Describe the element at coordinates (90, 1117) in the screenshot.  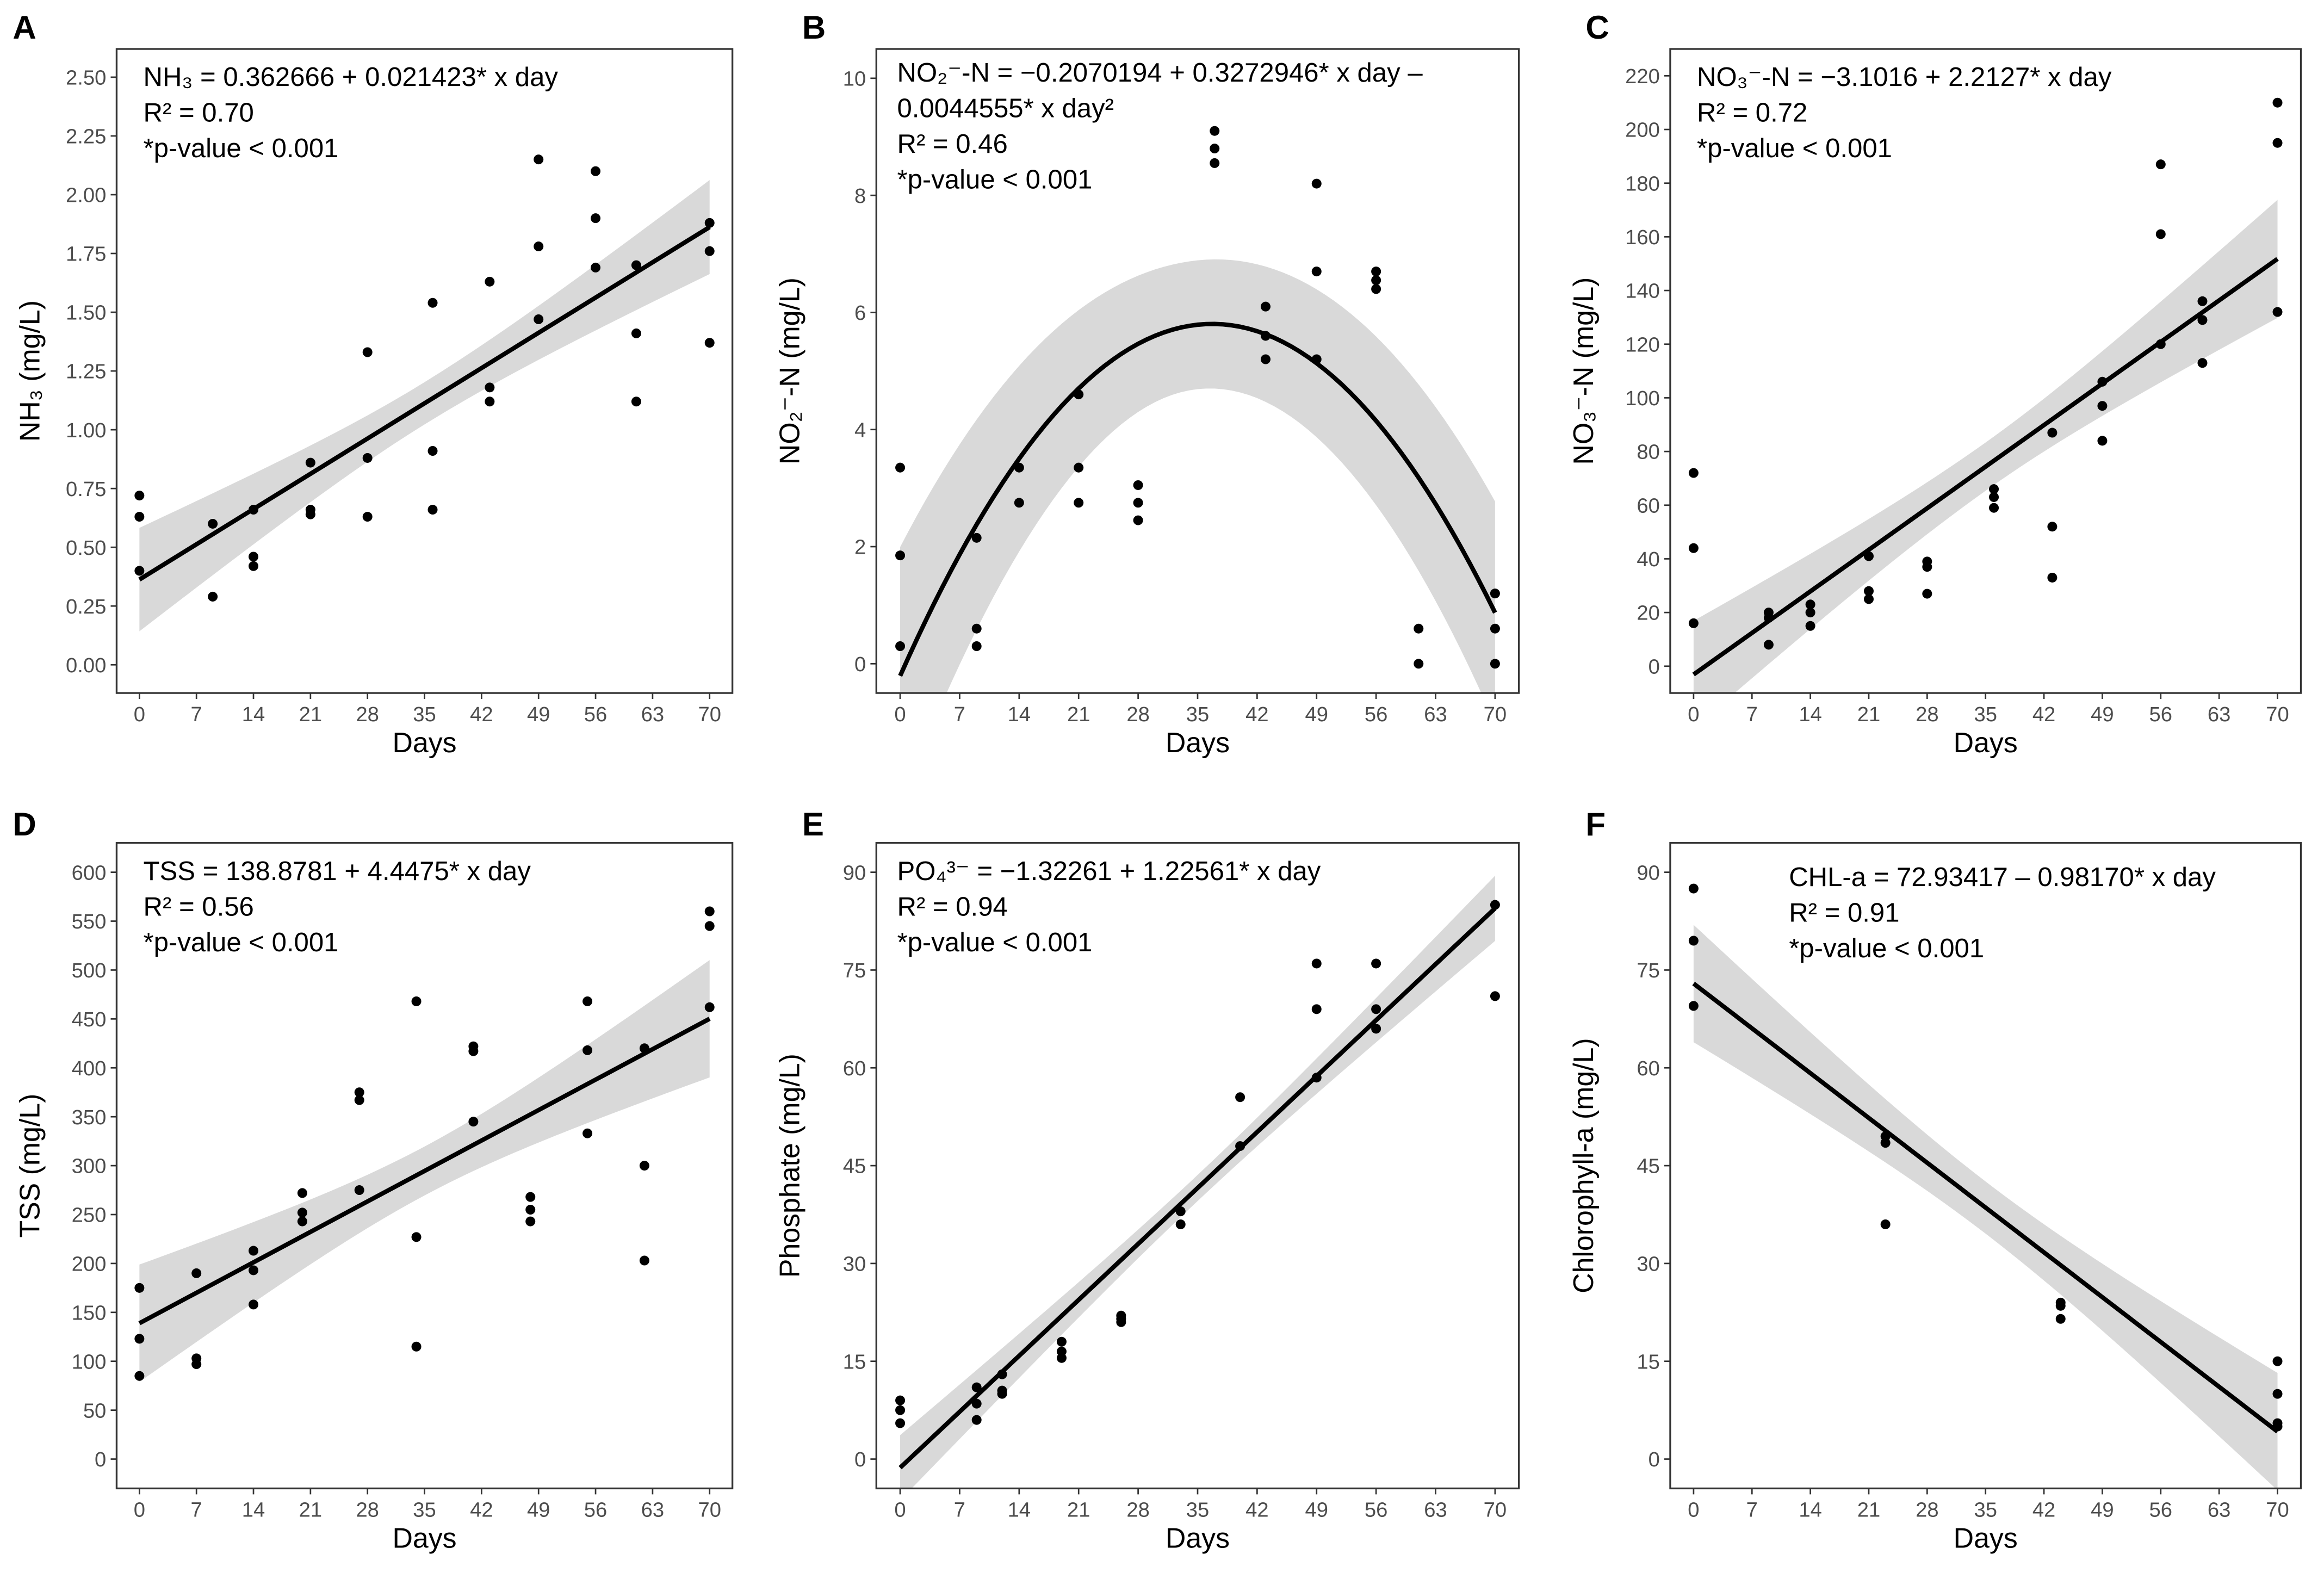
I see `y-tick-label: 350` at that location.